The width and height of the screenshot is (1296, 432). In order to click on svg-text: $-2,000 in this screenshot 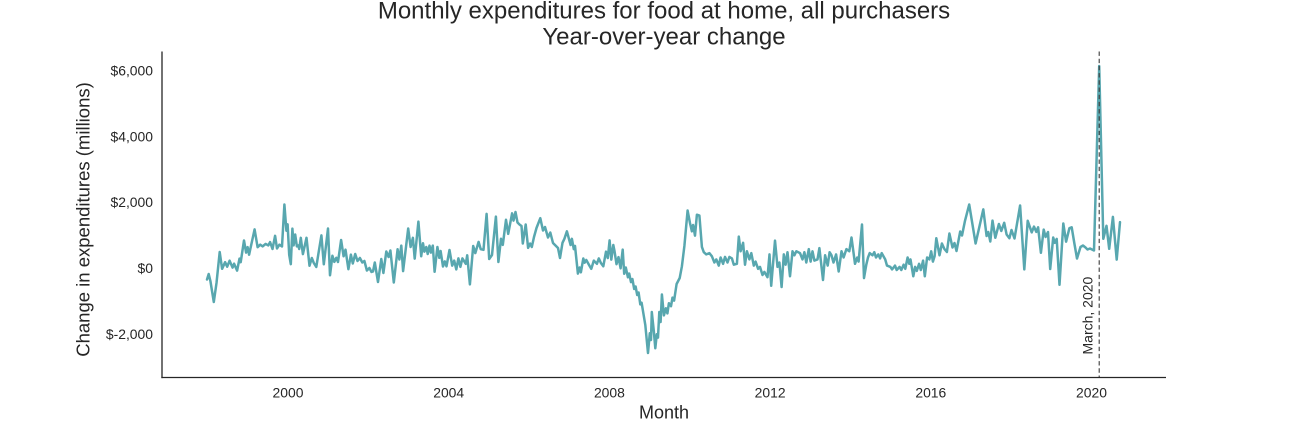, I will do `click(129, 334)`.